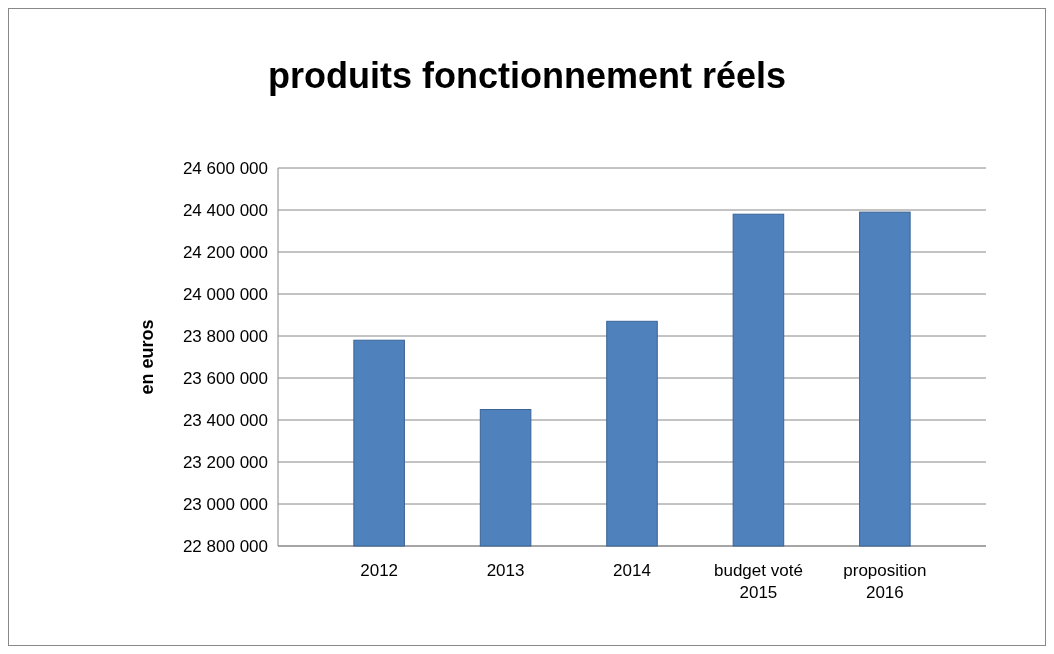 The height and width of the screenshot is (654, 1054). Describe the element at coordinates (225, 378) in the screenshot. I see `y-tick-label: 23 600 000` at that location.